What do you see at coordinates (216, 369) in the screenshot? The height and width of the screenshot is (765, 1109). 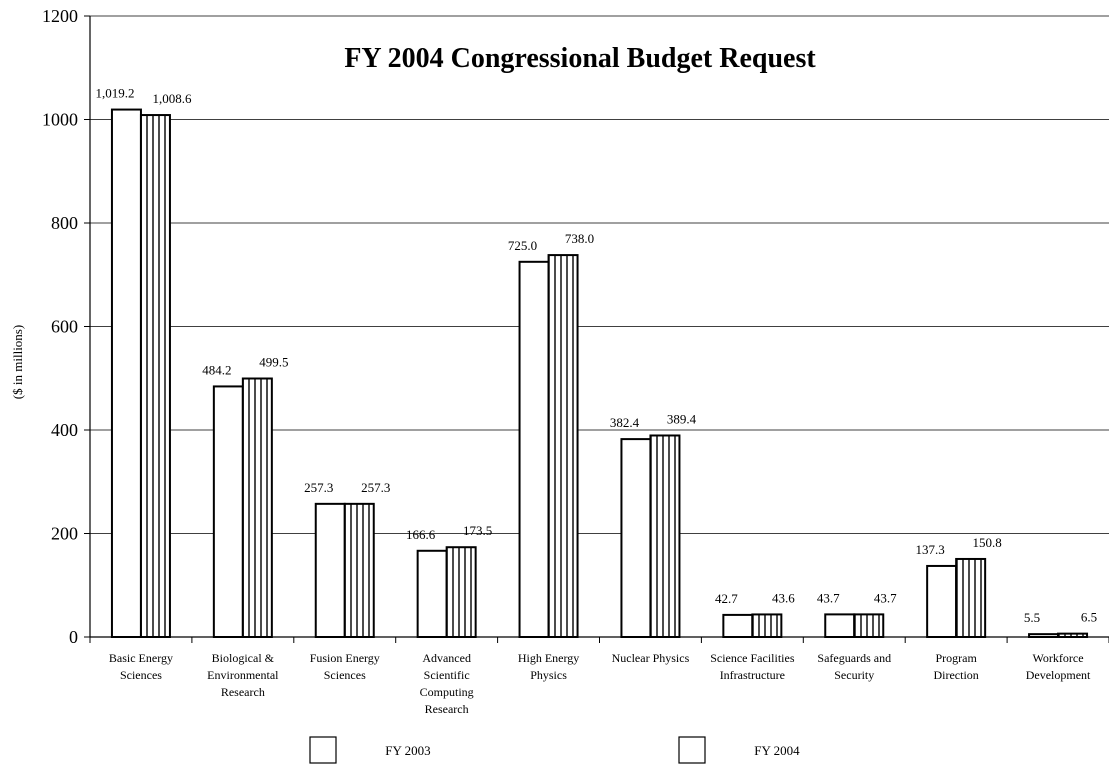 I see `data-label: 484.2` at bounding box center [216, 369].